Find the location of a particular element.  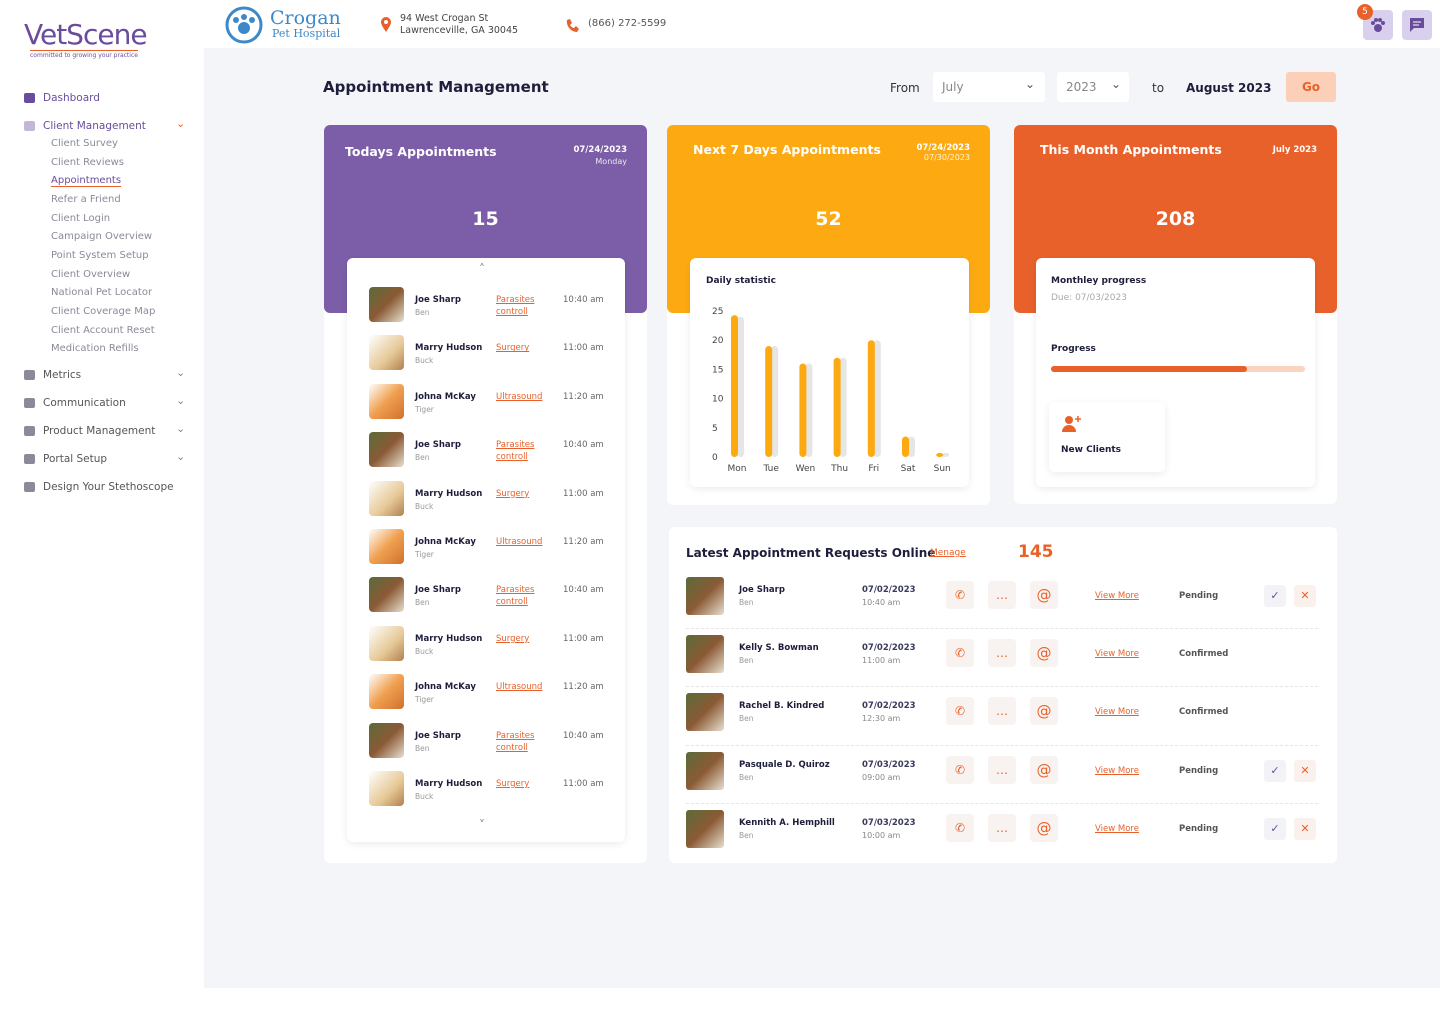

x-tick-label: Thu is located at coordinates (839, 469).